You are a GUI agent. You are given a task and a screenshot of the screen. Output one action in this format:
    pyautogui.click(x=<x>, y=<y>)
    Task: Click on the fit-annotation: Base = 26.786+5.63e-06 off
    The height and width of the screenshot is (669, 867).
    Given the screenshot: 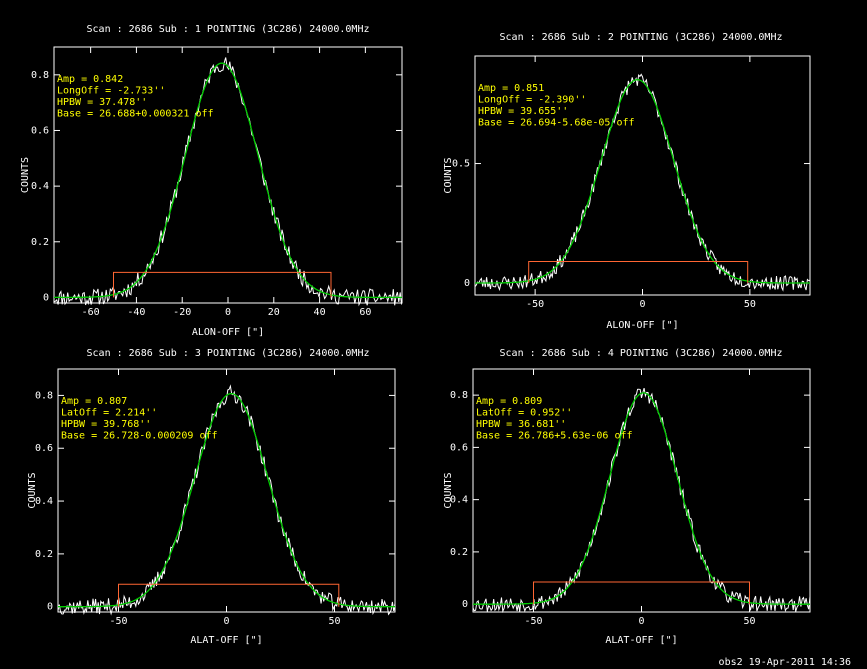 What is the action you would take?
    pyautogui.click(x=554, y=436)
    